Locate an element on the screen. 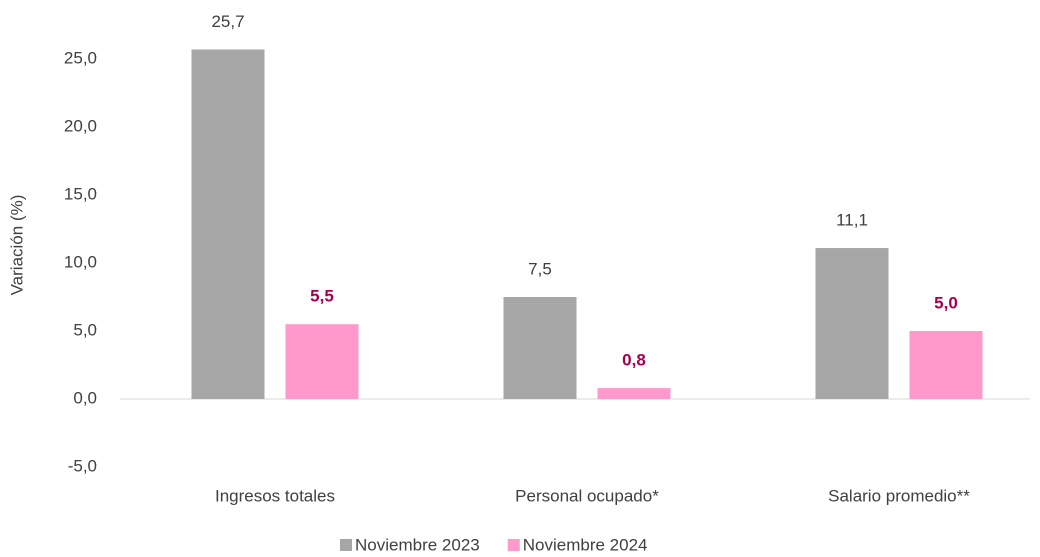  value-label: 5,5 is located at coordinates (322, 296).